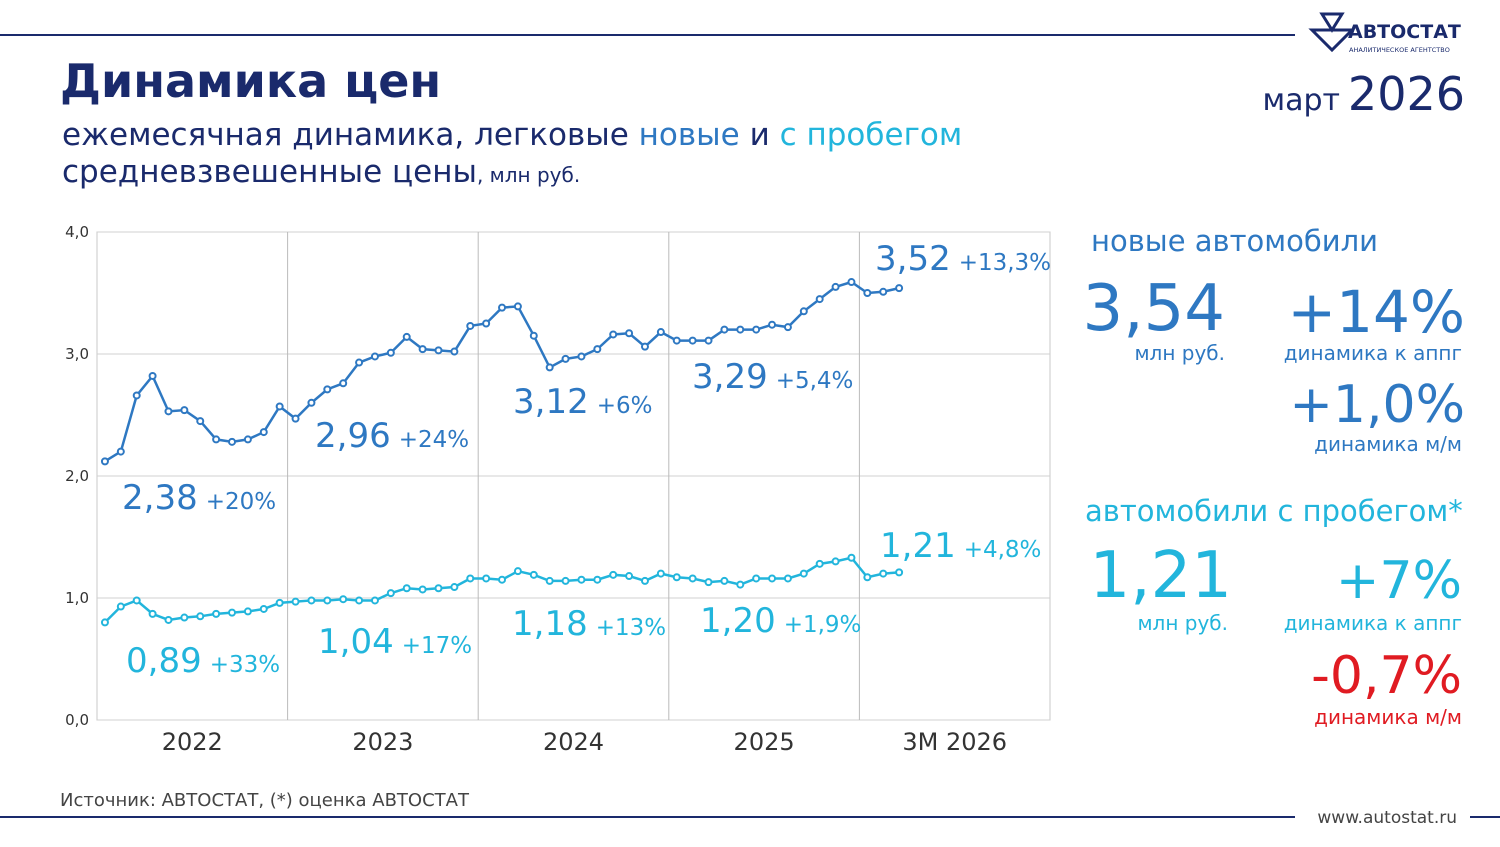 The image size is (1500, 847). Describe the element at coordinates (77, 598) in the screenshot. I see `y-tick-label: 1,0` at that location.